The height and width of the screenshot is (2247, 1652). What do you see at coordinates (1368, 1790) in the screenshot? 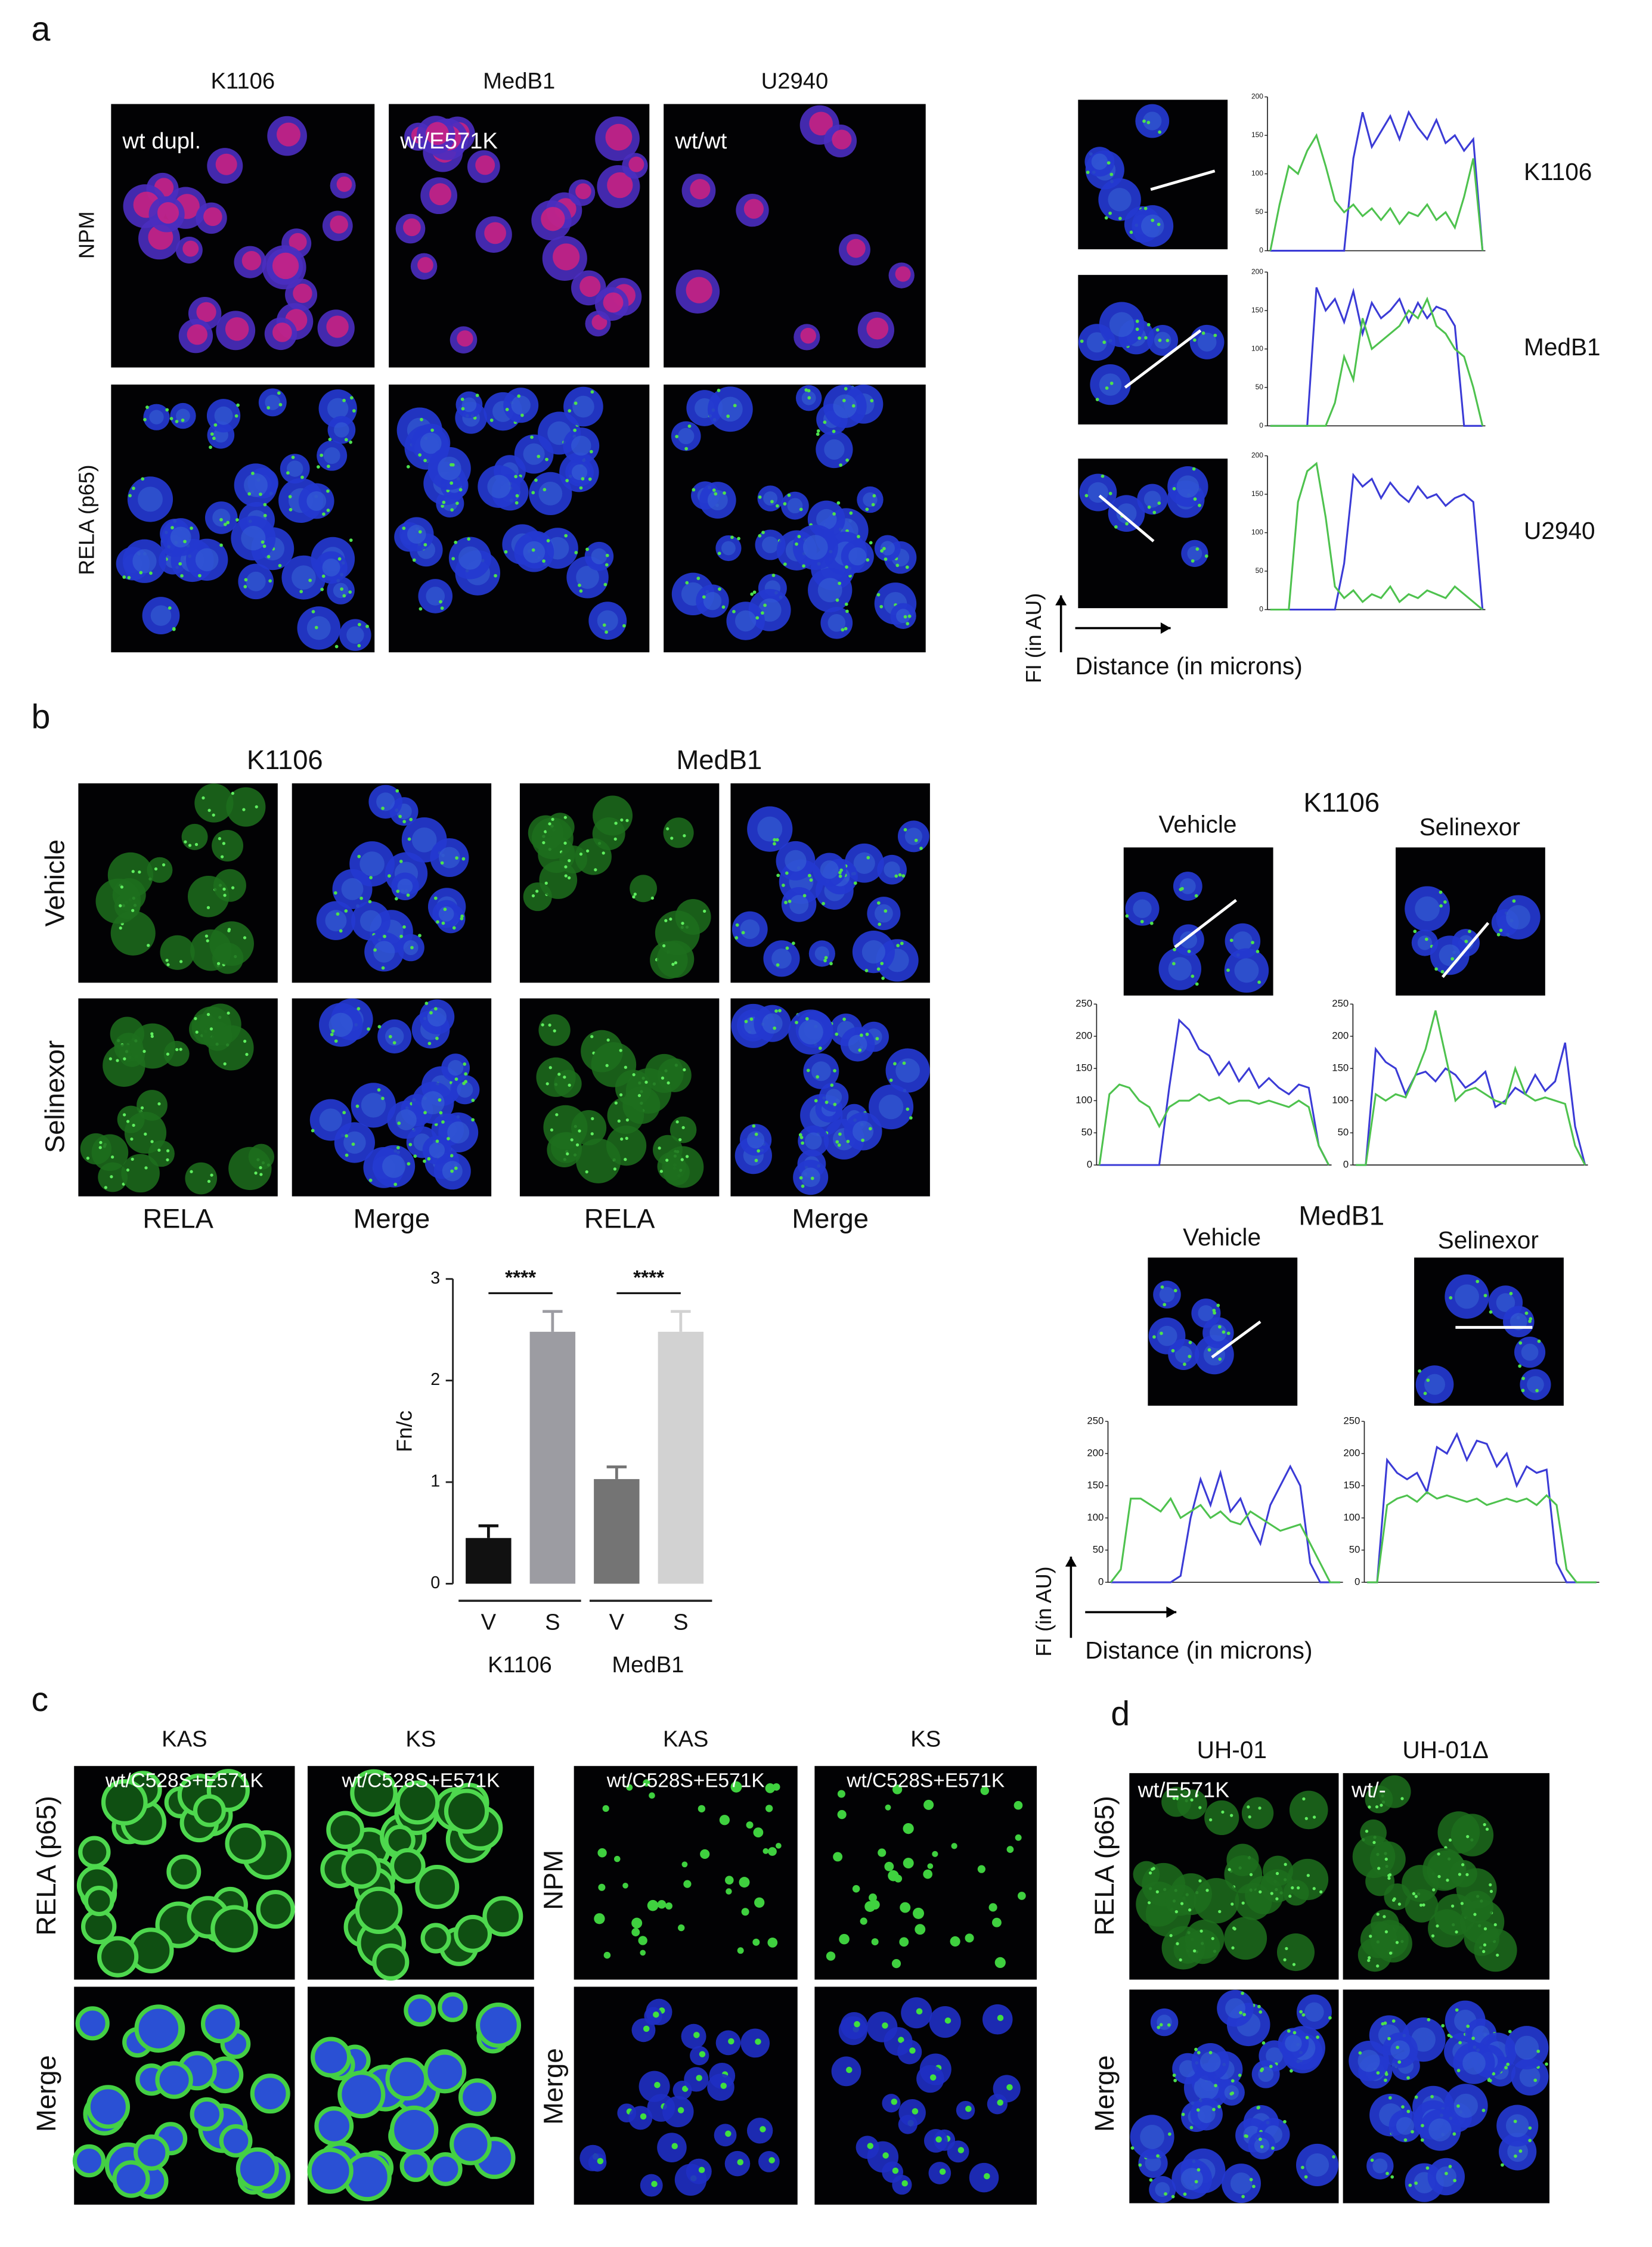
I see `genotype-label: wt/-` at bounding box center [1368, 1790].